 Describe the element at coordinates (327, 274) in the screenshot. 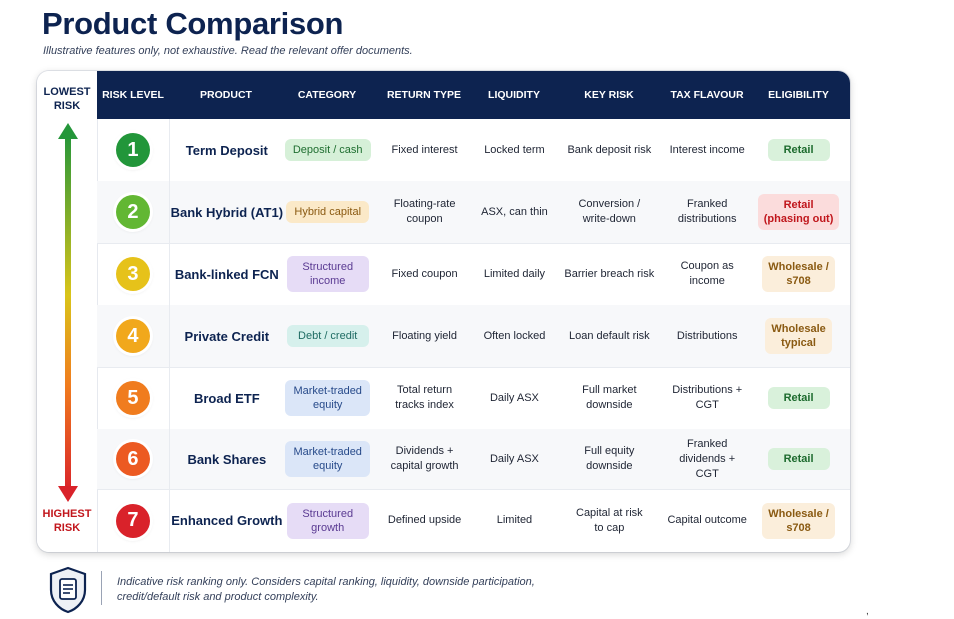

I see `category-pill: Structured income` at that location.